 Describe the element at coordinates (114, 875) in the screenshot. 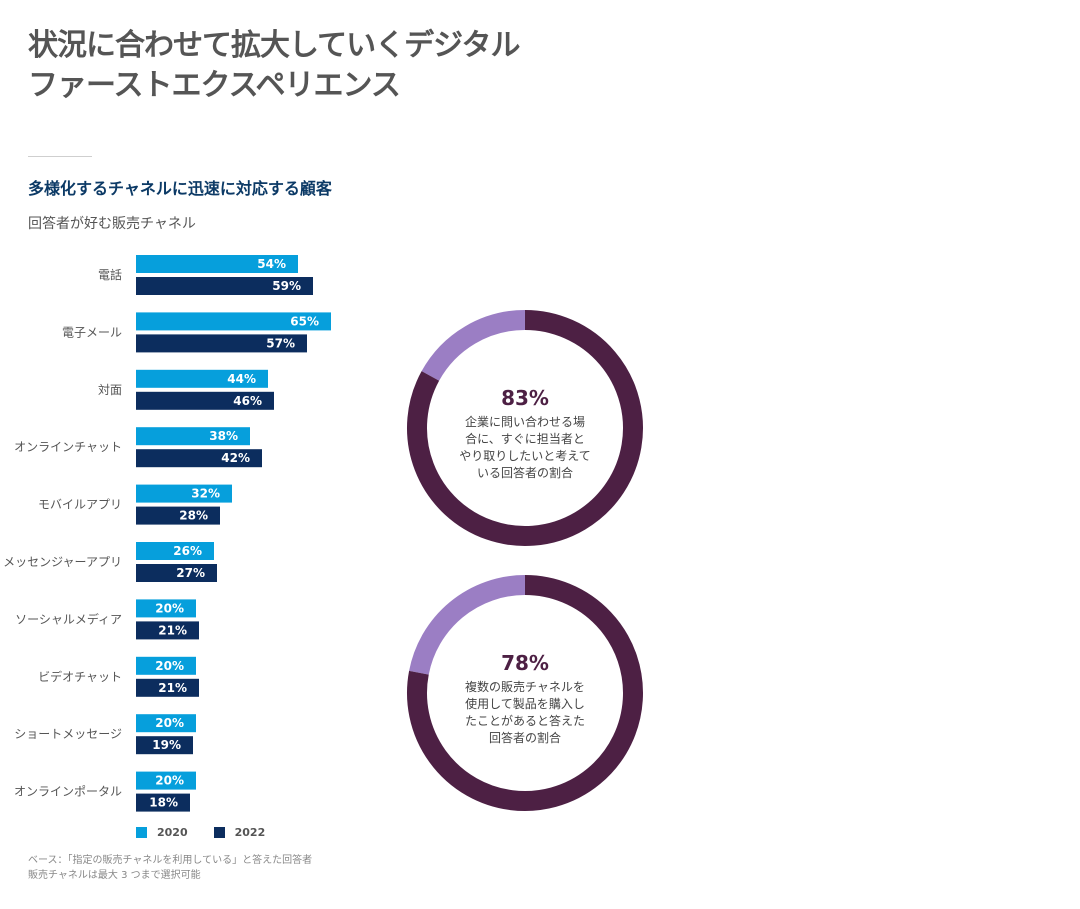

I see `footnote-selection: 販売チャネルは最大 3 つまで選択可能` at that location.